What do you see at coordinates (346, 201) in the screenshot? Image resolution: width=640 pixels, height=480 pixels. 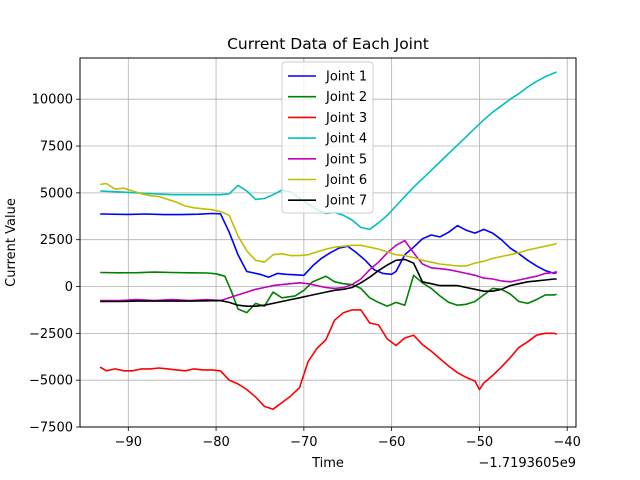 I see `legend-label-joint-7: Joint 7` at bounding box center [346, 201].